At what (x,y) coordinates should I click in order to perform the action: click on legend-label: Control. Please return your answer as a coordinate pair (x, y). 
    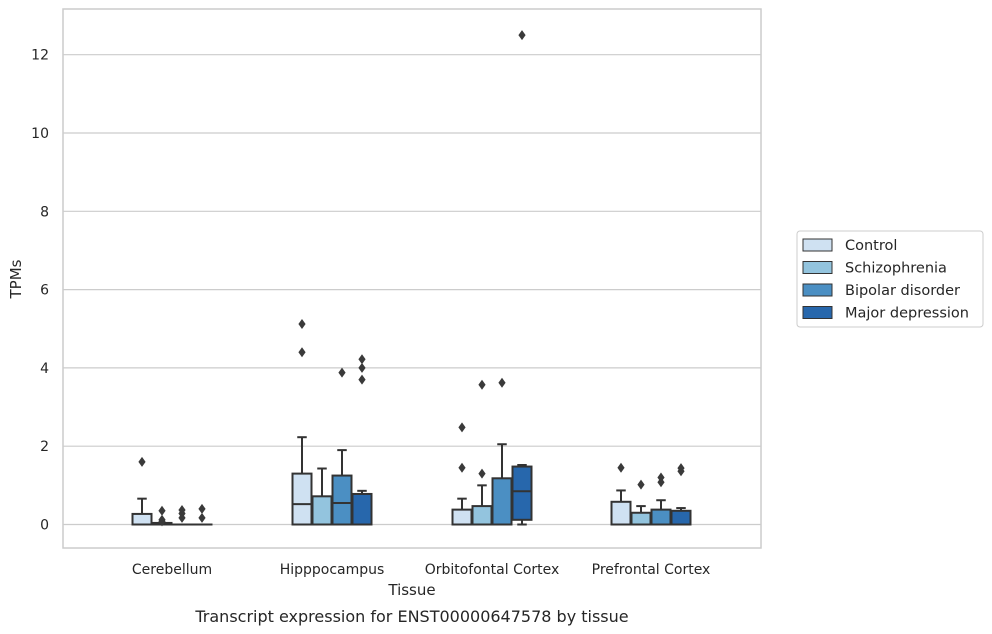
    Looking at the image, I should click on (871, 246).